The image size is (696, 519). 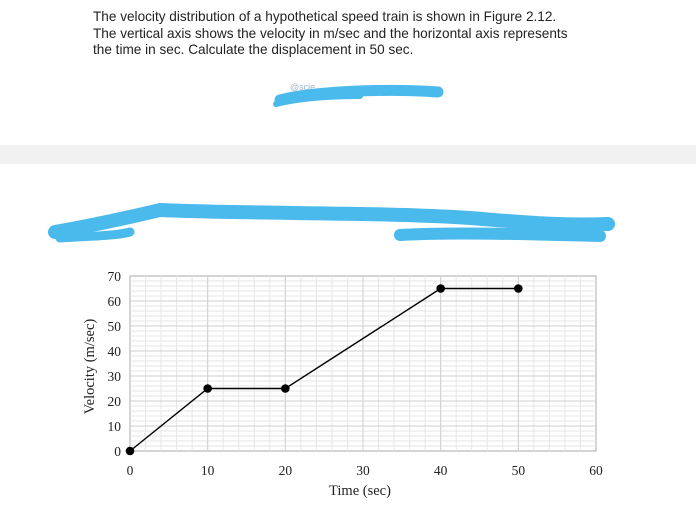 What do you see at coordinates (115, 301) in the screenshot?
I see `y-tick-label: 60` at bounding box center [115, 301].